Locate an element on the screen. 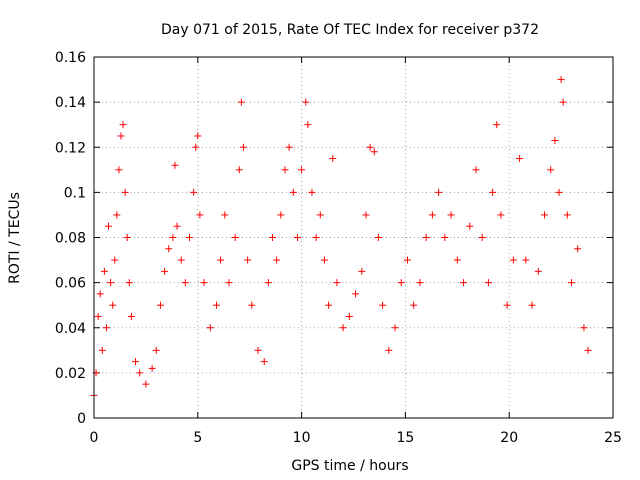 The width and height of the screenshot is (640, 480). y-tick-label: 0.04 is located at coordinates (70, 329).